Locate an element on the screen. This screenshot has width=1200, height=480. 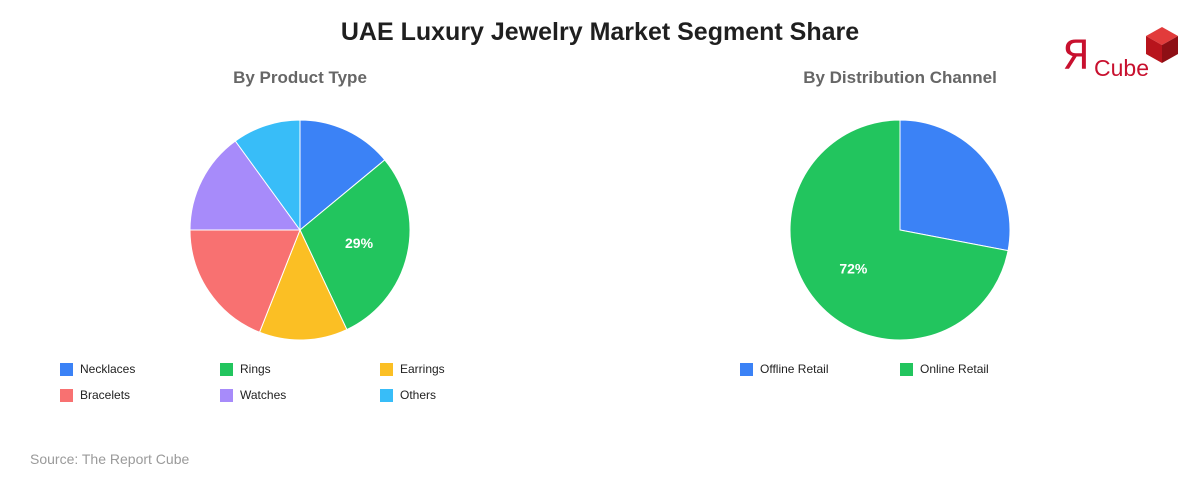
legend-label: Others is located at coordinates (418, 395).